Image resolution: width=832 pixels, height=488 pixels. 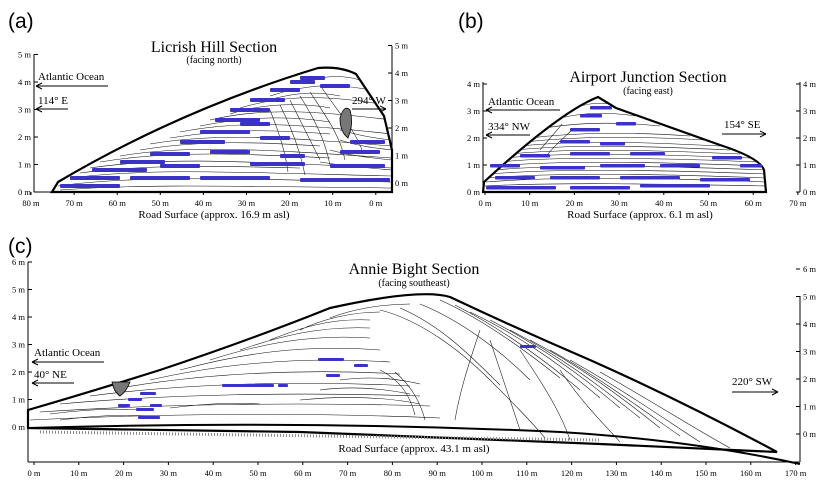 I want to click on section-title: Annie Bight Section, so click(x=414, y=269).